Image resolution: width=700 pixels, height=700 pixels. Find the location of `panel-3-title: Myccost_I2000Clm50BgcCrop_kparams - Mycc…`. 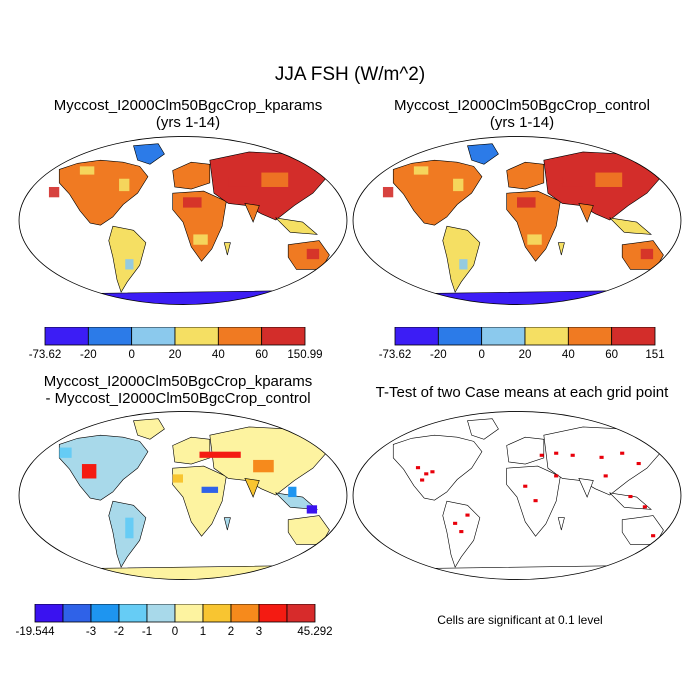

panel-3-title: Myccost_I2000Clm50BgcCrop_kparams - Mycc… is located at coordinates (178, 390).